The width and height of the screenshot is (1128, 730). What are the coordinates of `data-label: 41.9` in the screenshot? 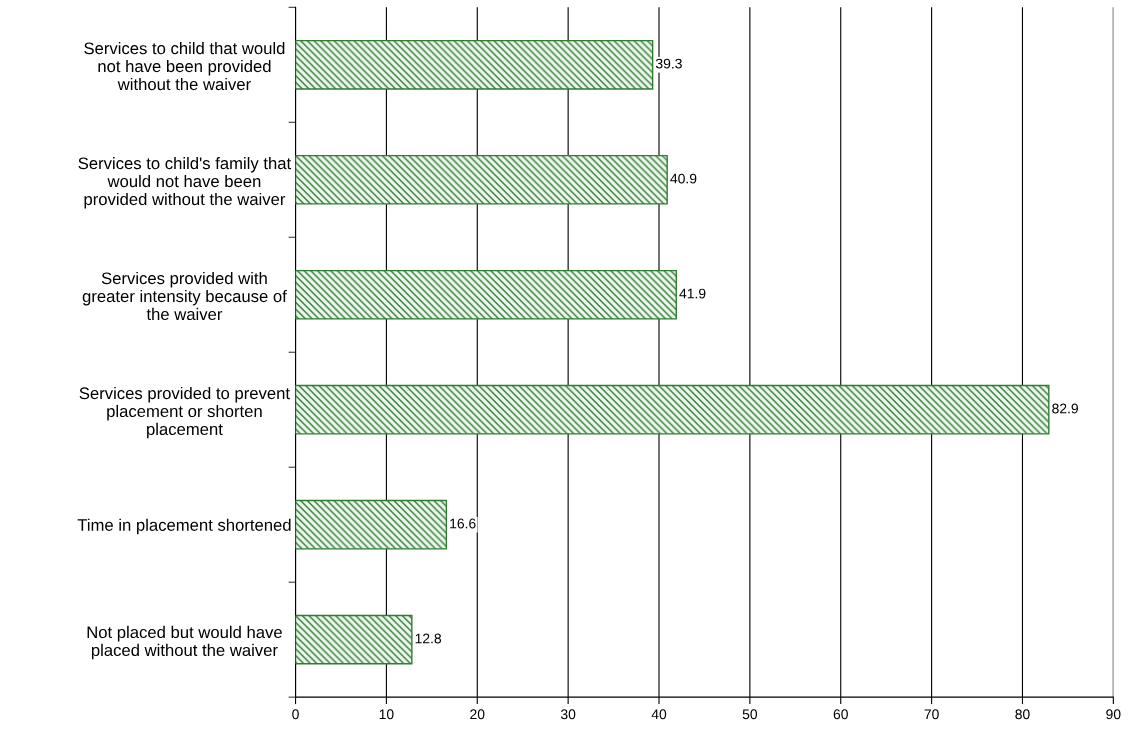 It's located at (692, 293).